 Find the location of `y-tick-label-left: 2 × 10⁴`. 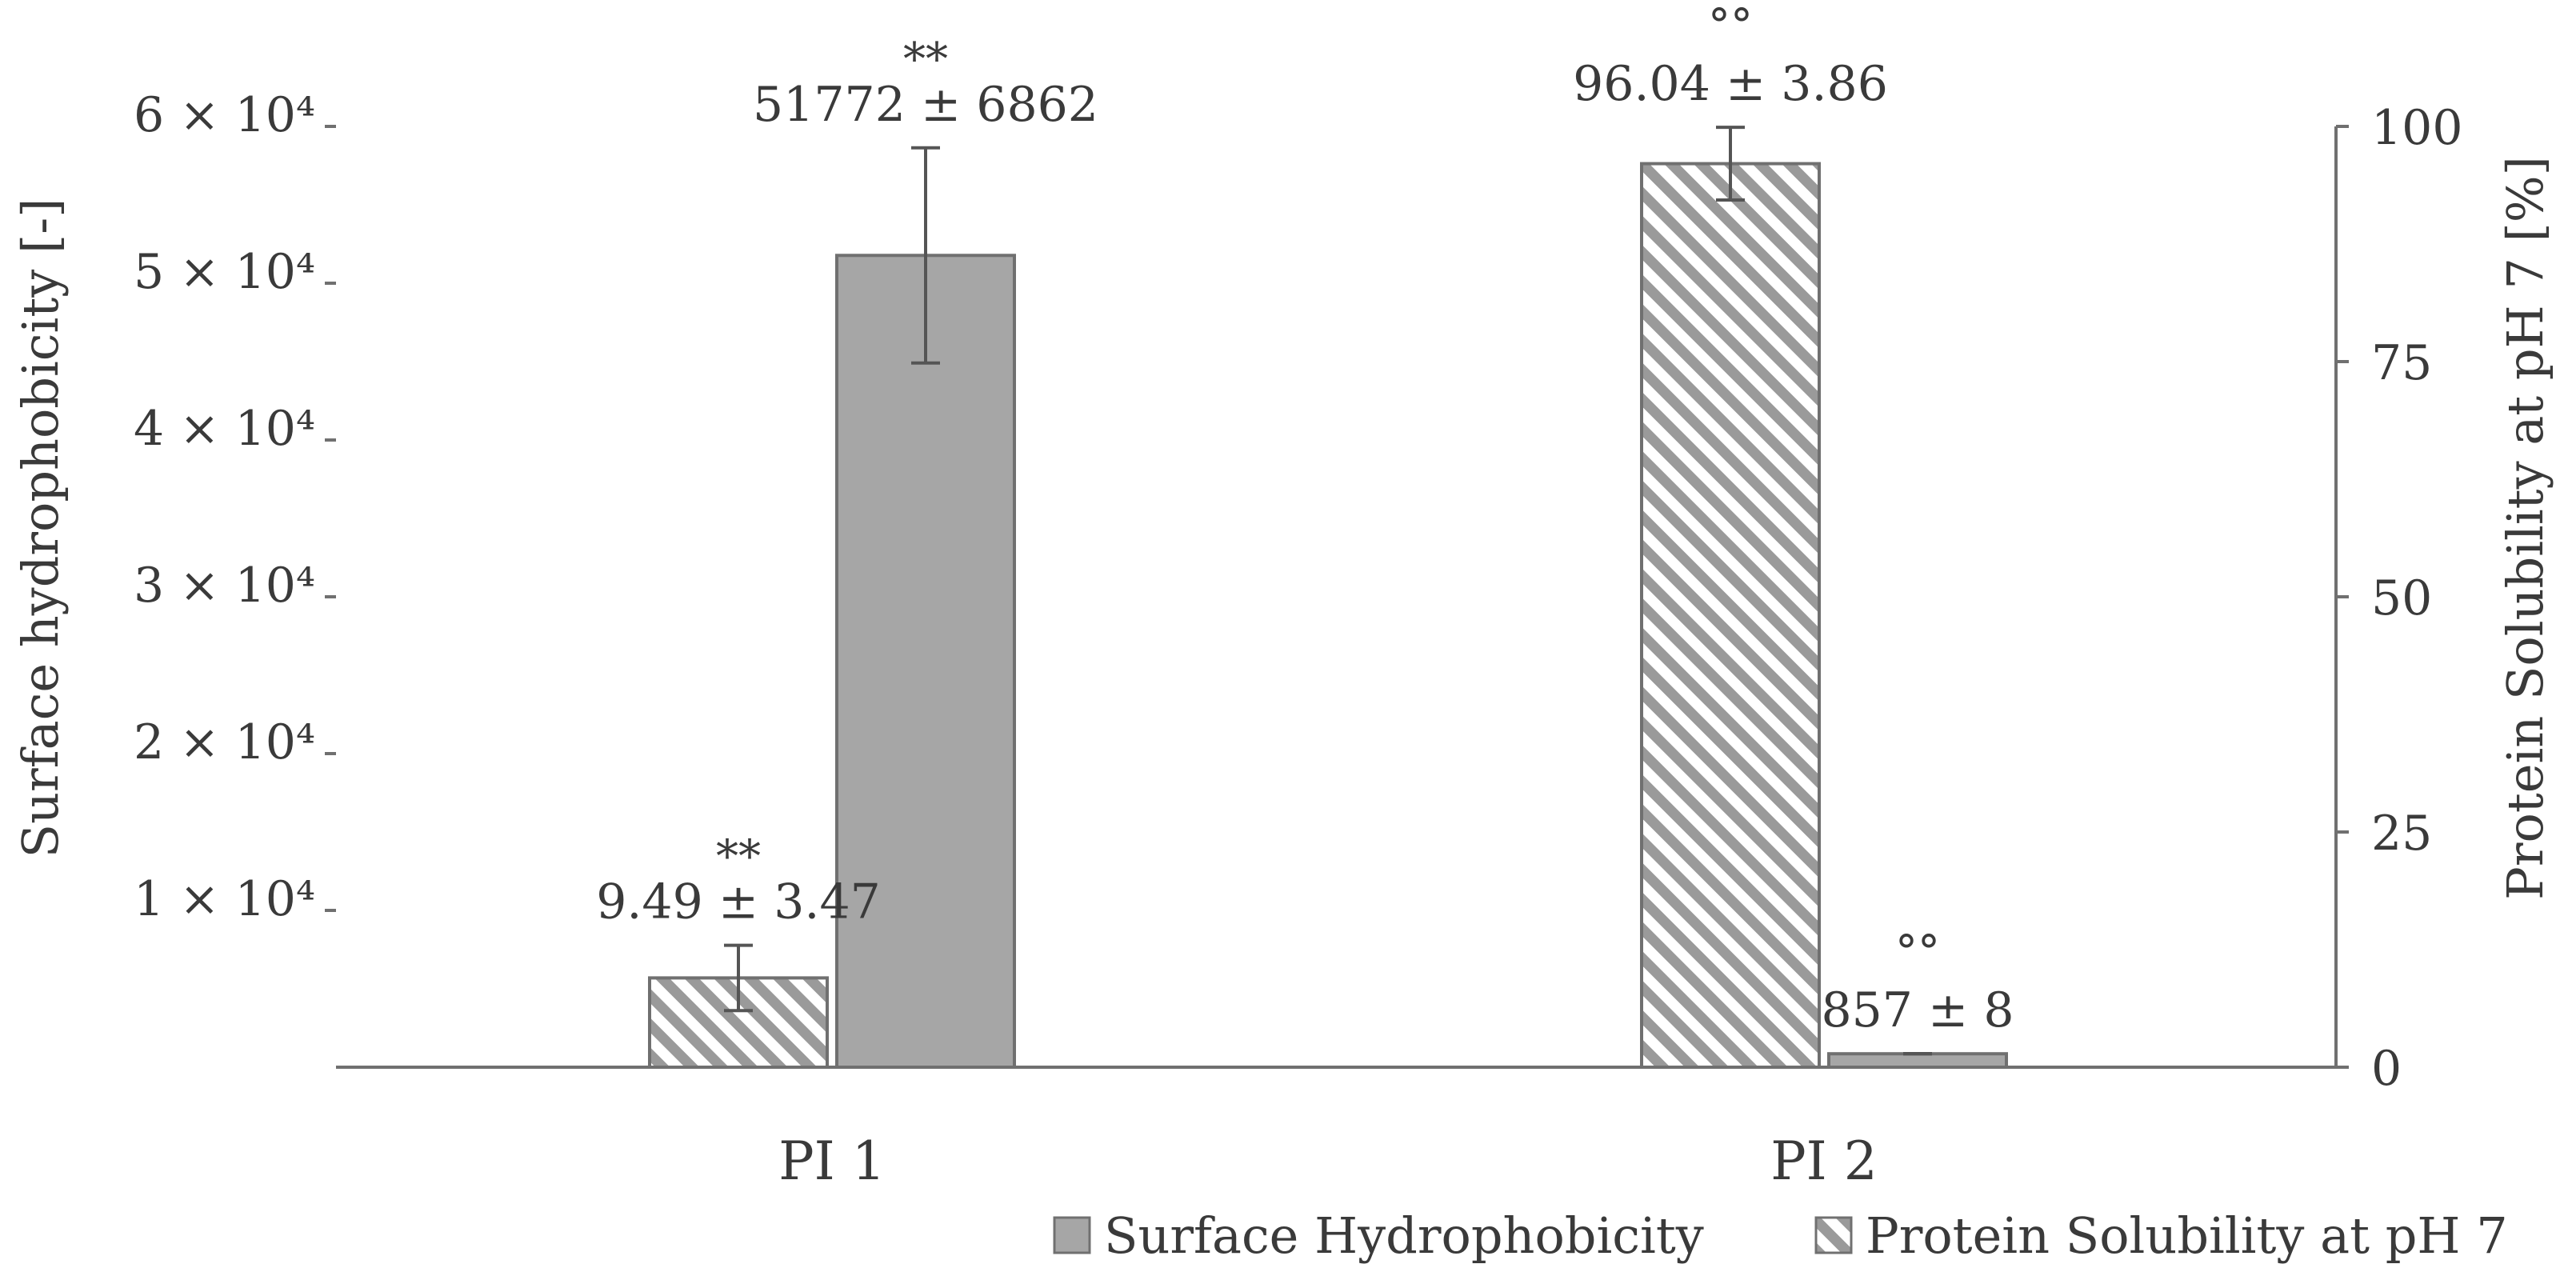

y-tick-label-left: 2 × 10⁴ is located at coordinates (224, 742).